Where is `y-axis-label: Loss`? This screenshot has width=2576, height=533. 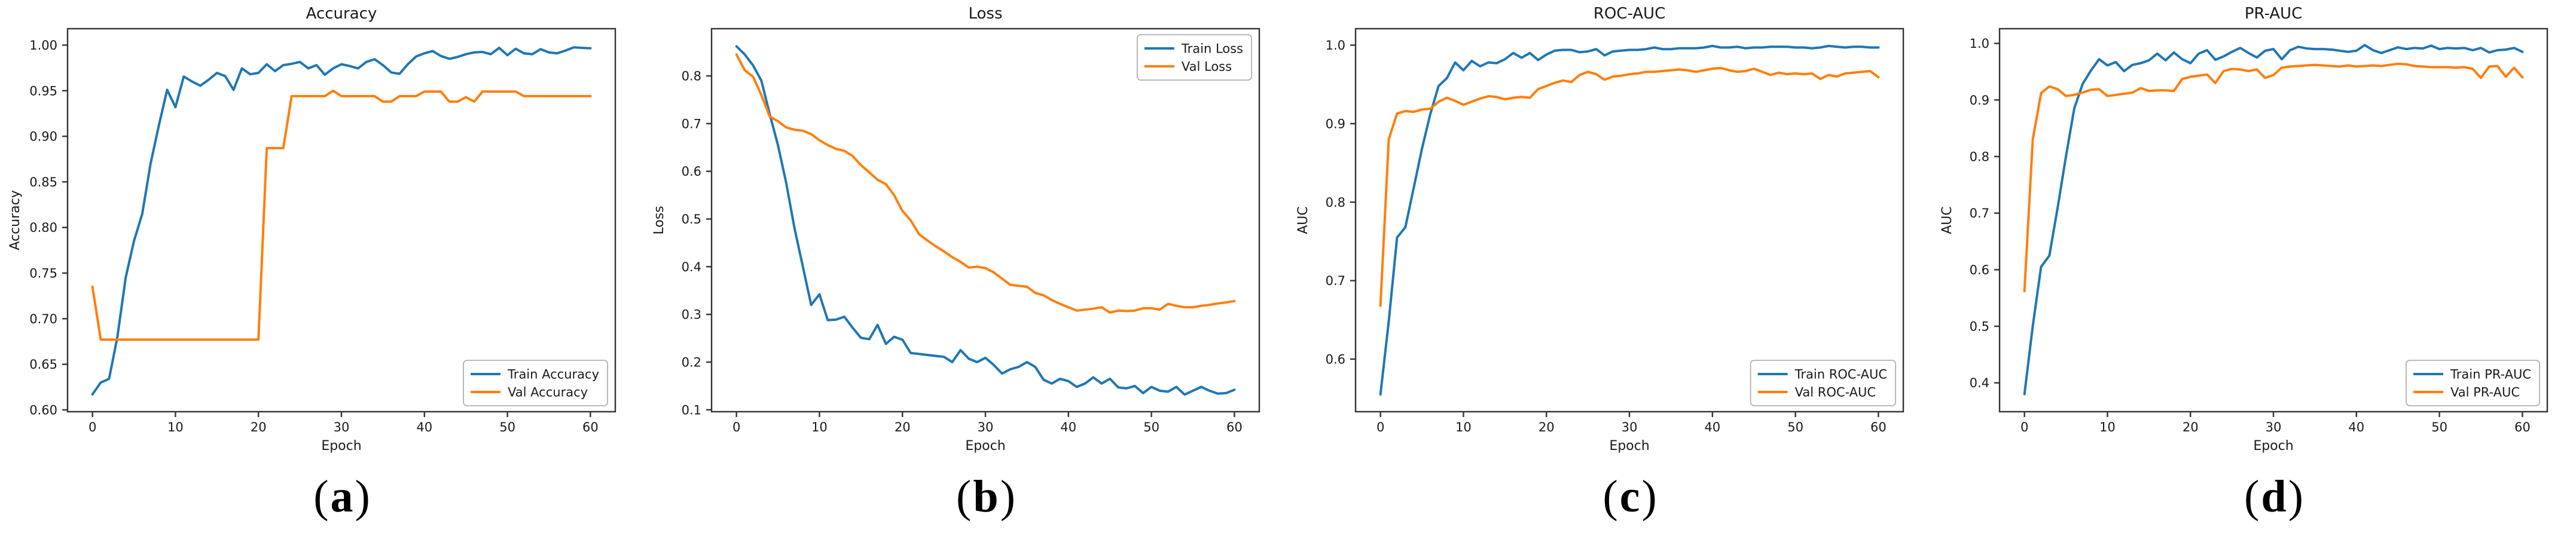
y-axis-label: Loss is located at coordinates (660, 220).